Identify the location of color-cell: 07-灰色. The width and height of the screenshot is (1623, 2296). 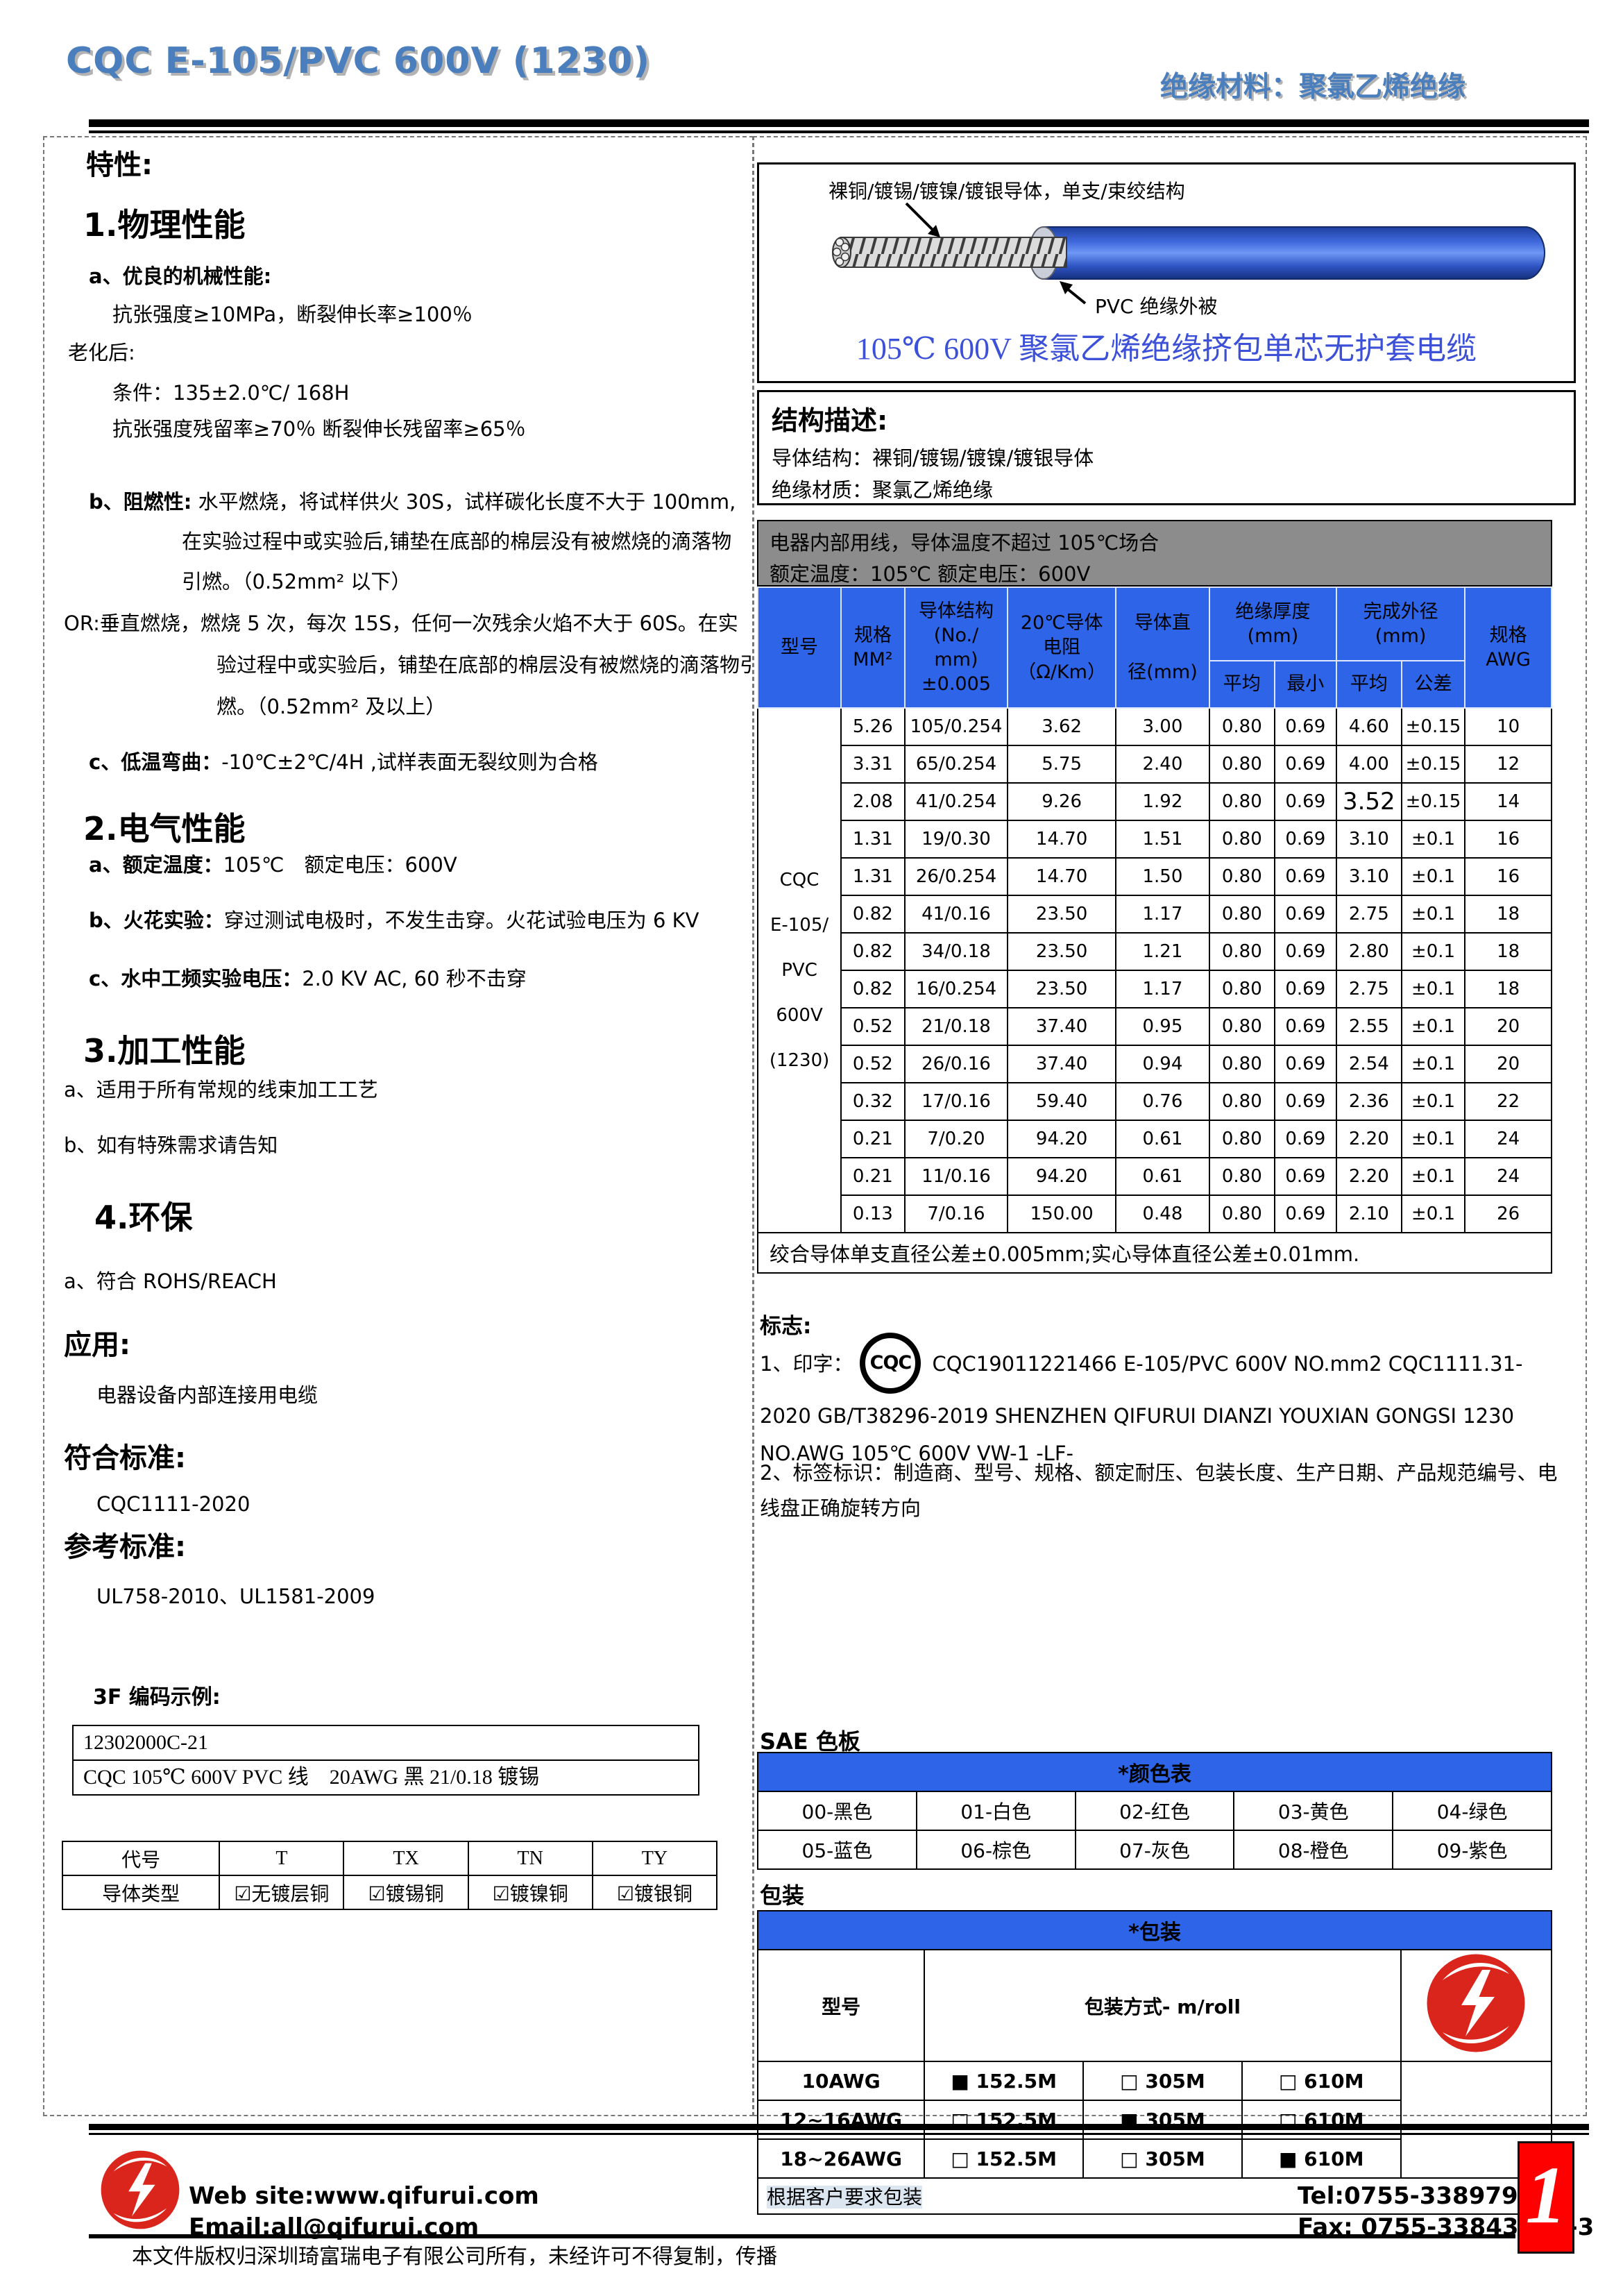
(1154, 1850).